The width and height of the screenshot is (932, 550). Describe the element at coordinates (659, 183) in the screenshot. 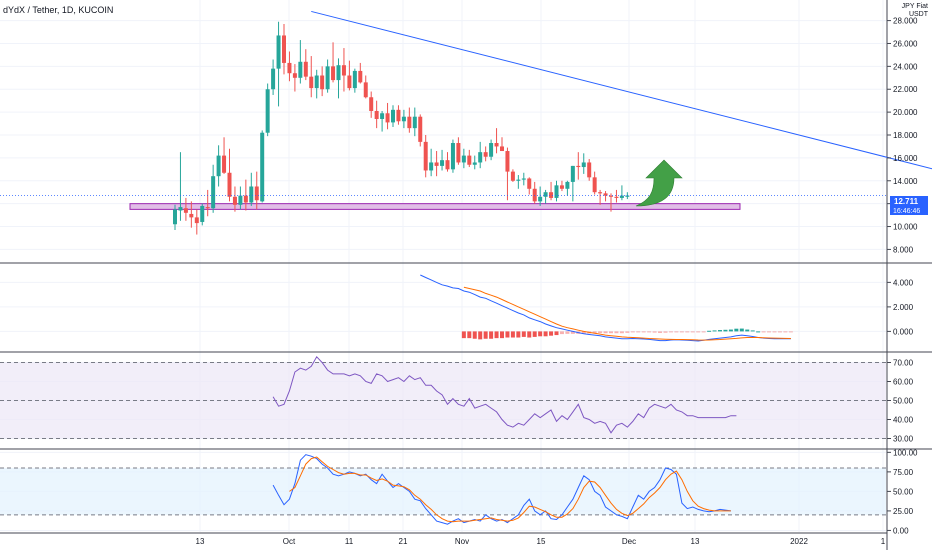

I see `arrow-shape` at that location.